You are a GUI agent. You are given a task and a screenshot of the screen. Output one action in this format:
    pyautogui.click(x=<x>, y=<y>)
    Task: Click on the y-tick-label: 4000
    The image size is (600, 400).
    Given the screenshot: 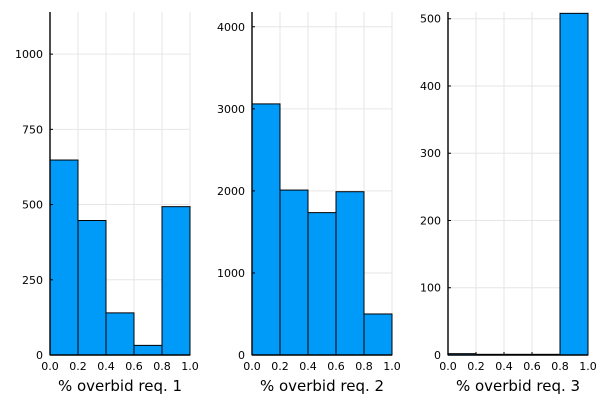 What is the action you would take?
    pyautogui.click(x=231, y=27)
    